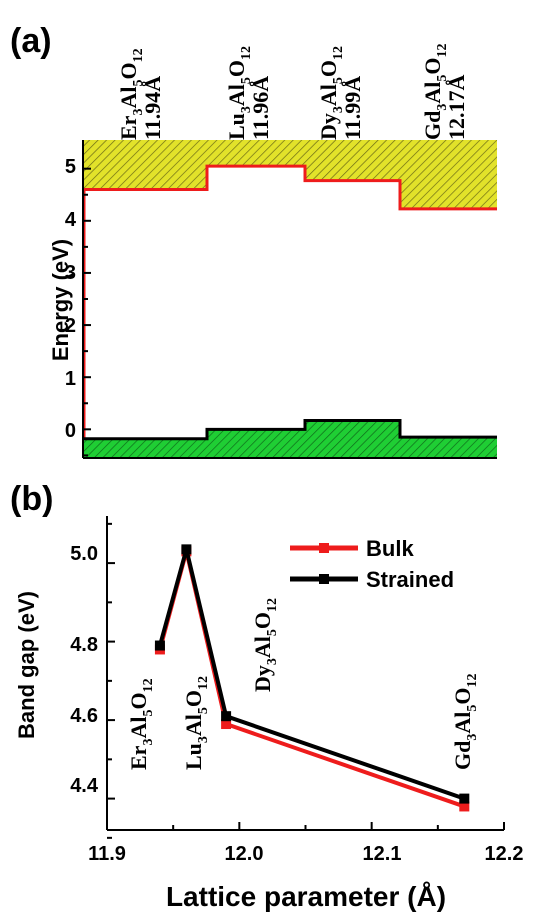 This screenshot has width=538, height=918. I want to click on ytick-label: 4, so click(71, 220).